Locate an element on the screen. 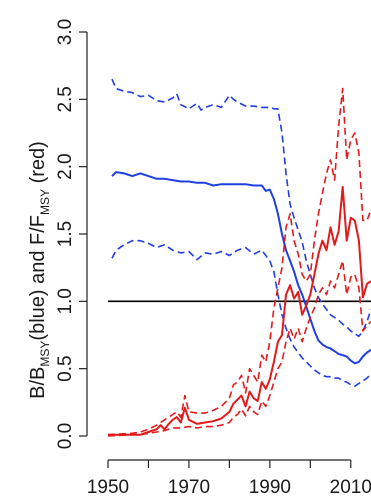 This screenshot has width=371, height=500. x-ticks: 1950 1970 1990 2010 is located at coordinates (229, 479).